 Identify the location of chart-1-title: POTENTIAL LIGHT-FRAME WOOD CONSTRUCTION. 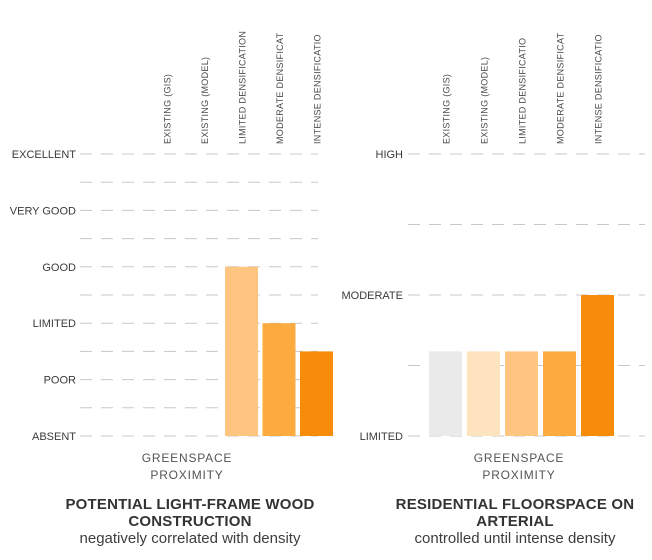
(190, 513).